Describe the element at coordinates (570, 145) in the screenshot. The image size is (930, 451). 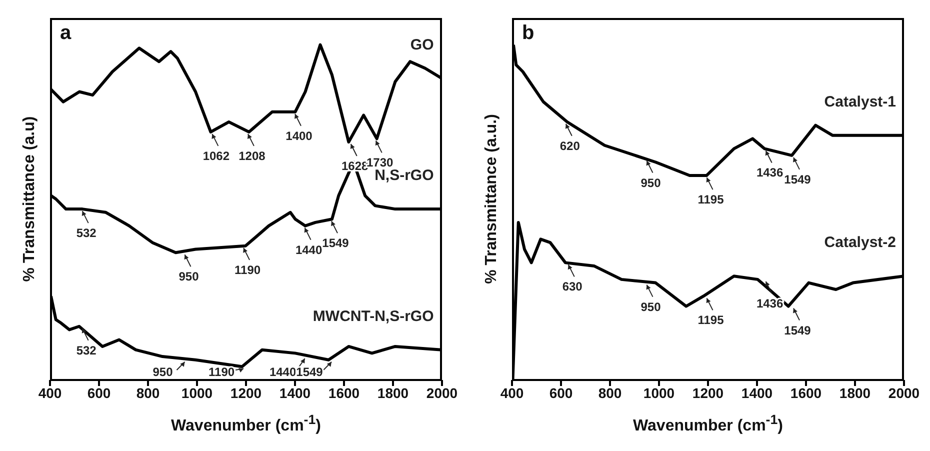
I see `annotation: 620` at that location.